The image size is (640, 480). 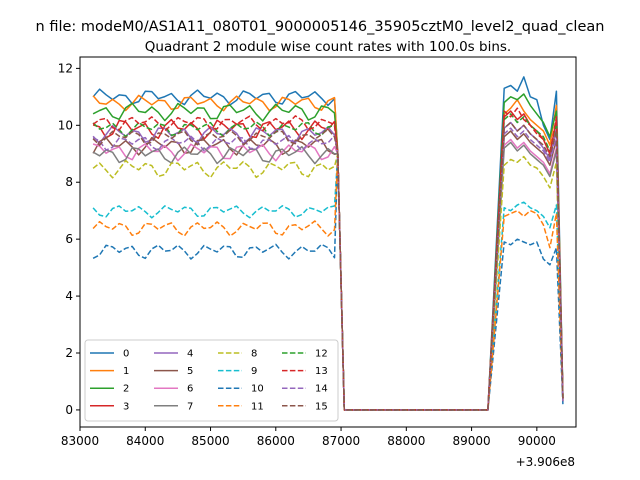 What do you see at coordinates (211, 380) in the screenshot?
I see `legend-box` at bounding box center [211, 380].